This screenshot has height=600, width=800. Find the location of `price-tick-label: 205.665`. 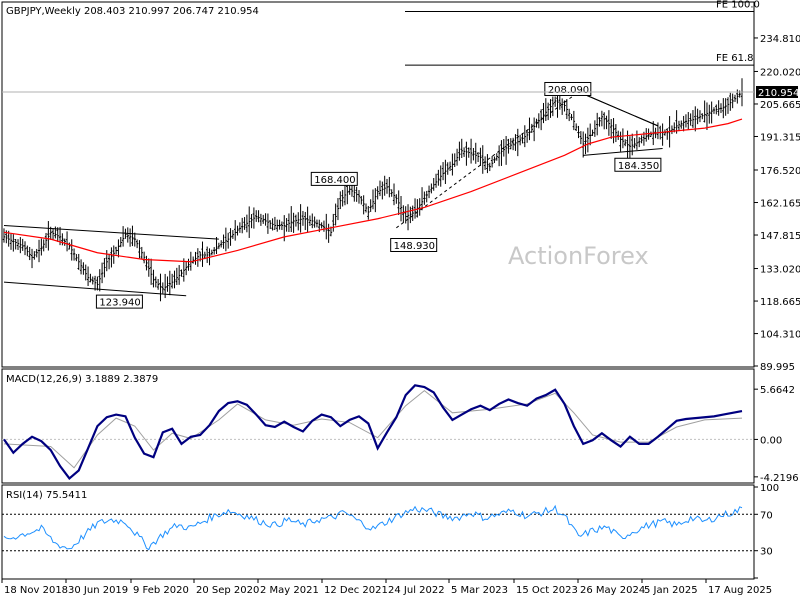

price-tick-label: 205.665 is located at coordinates (780, 105).